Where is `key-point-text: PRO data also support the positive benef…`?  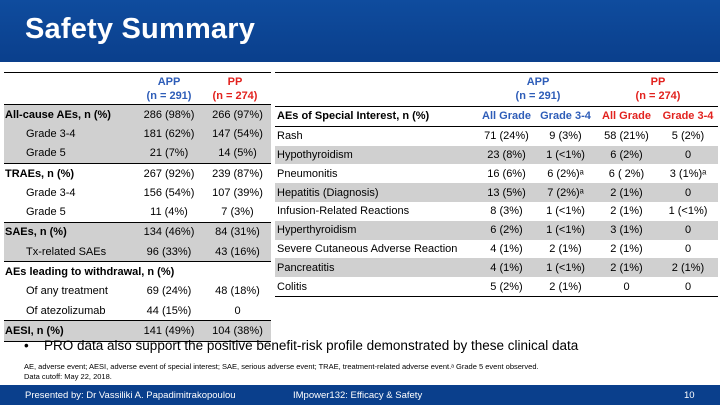 key-point-text: PRO data also support the positive benef… is located at coordinates (311, 345).